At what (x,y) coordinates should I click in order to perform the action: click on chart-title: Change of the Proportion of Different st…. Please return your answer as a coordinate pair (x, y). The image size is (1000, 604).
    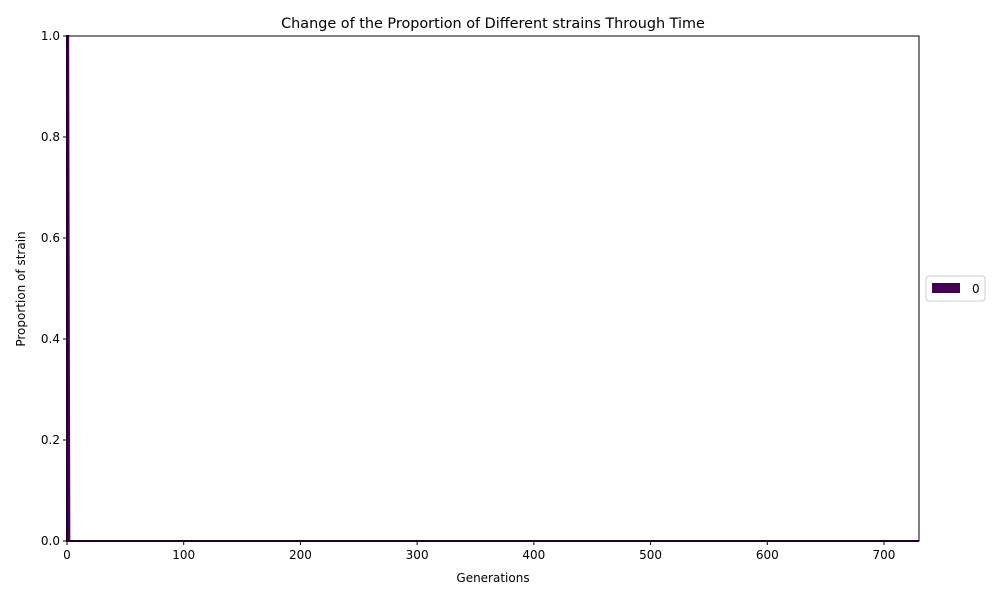
    Looking at the image, I should click on (493, 24).